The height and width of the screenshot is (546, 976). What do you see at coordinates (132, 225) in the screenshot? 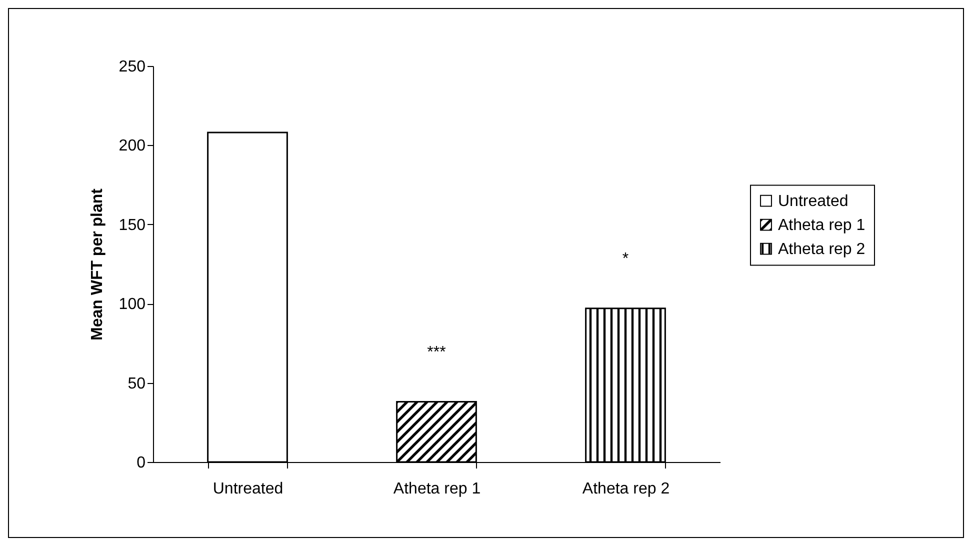
I see `y-tick-label: 150` at bounding box center [132, 225].